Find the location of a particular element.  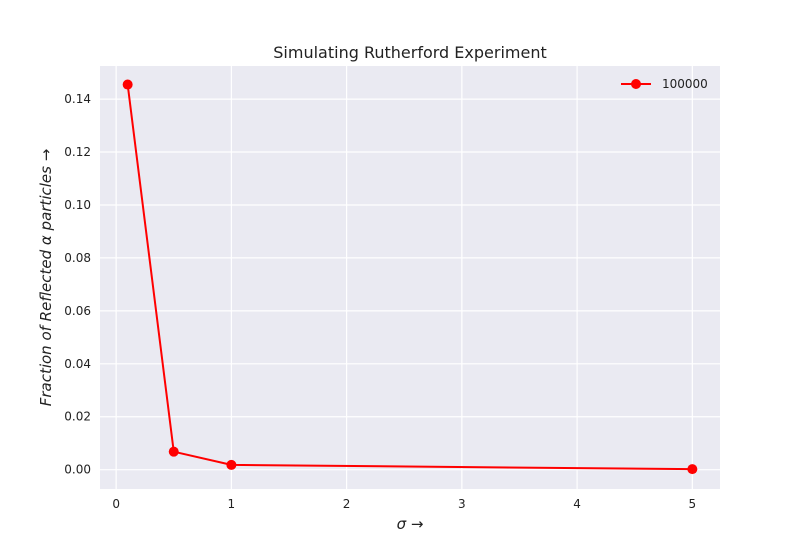

y-axis-label: Fraction of Reflected α particles → is located at coordinates (46, 278).